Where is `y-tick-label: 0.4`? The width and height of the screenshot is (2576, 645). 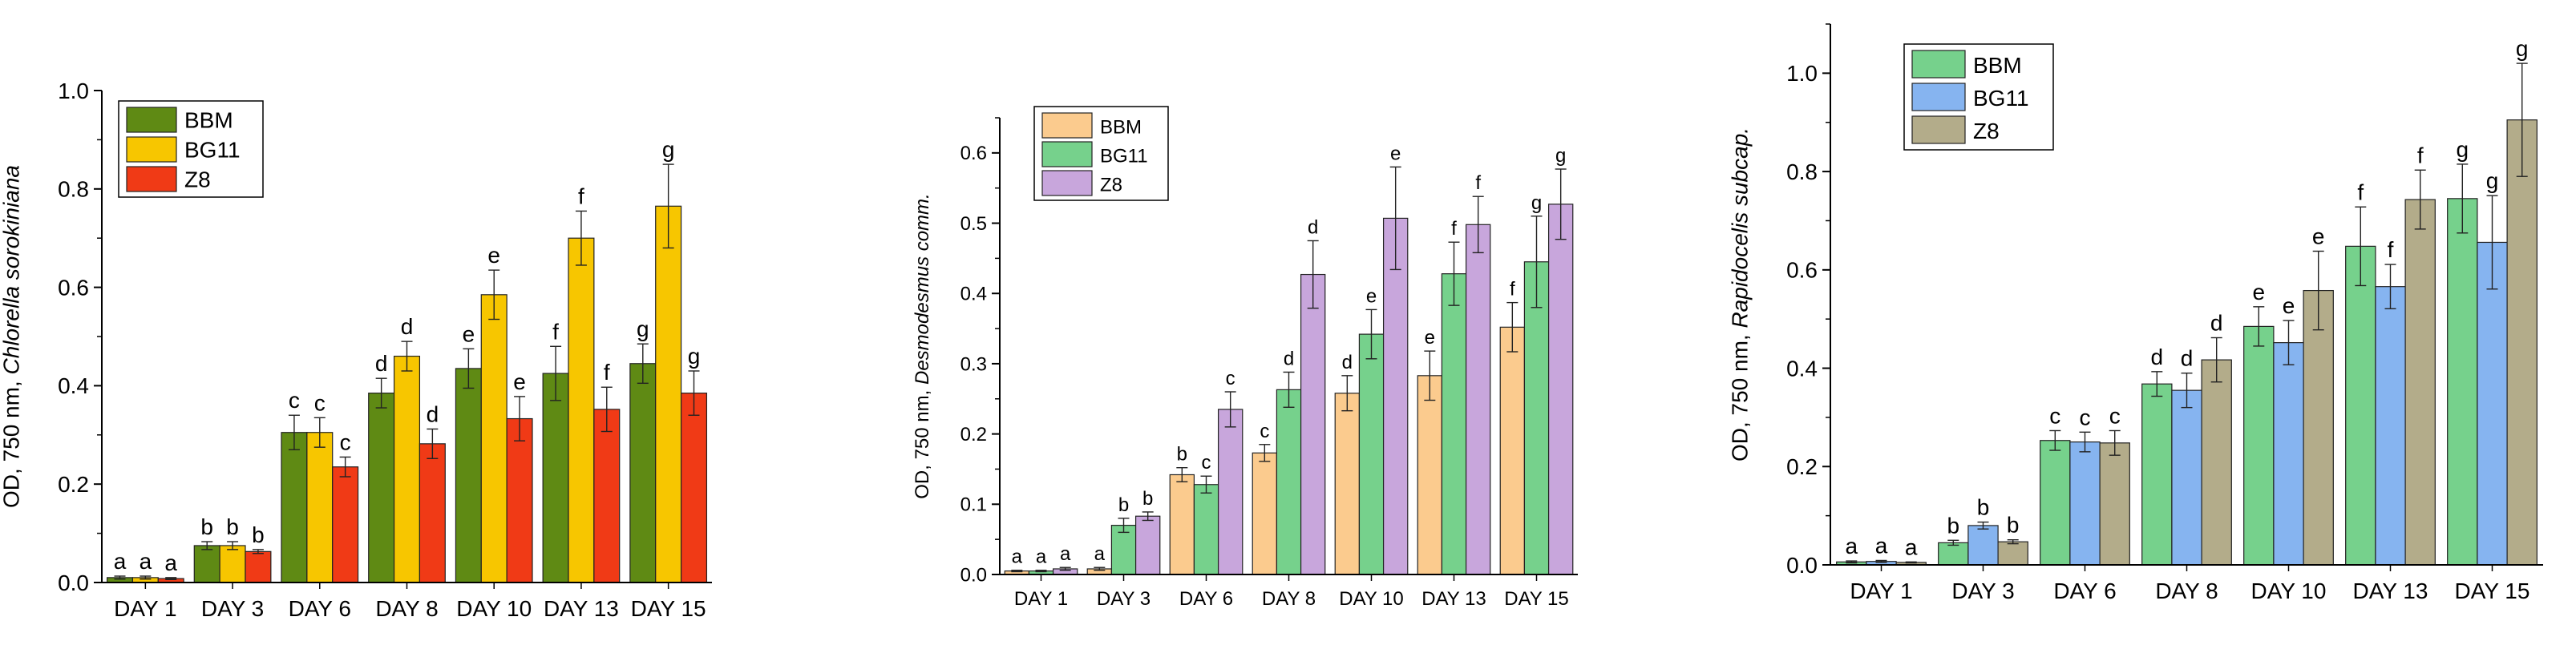
y-tick-label: 0.4 is located at coordinates (973, 294).